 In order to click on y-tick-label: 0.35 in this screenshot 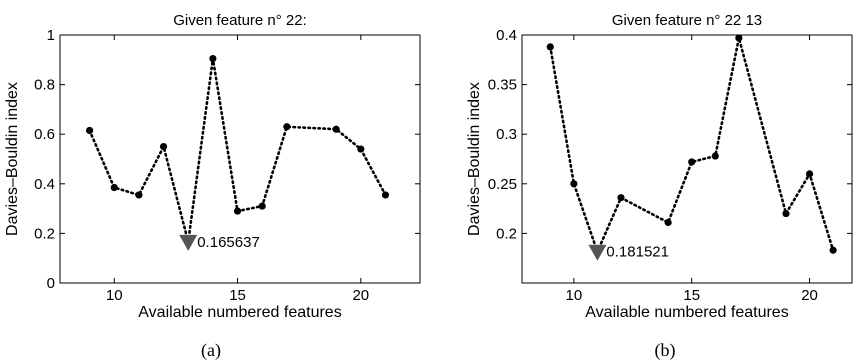, I will do `click(502, 85)`.